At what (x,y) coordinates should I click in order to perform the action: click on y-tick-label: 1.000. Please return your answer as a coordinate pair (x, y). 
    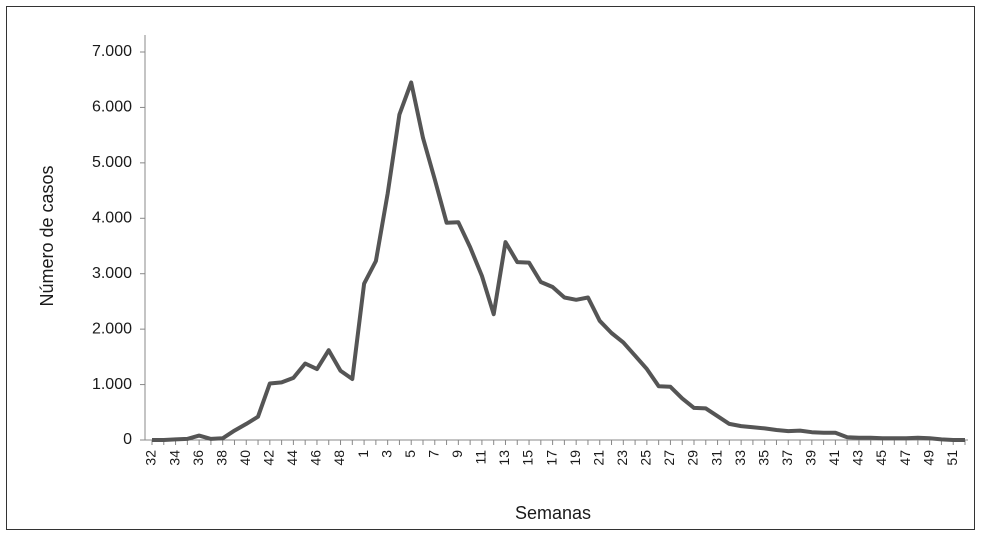
    Looking at the image, I should click on (112, 384).